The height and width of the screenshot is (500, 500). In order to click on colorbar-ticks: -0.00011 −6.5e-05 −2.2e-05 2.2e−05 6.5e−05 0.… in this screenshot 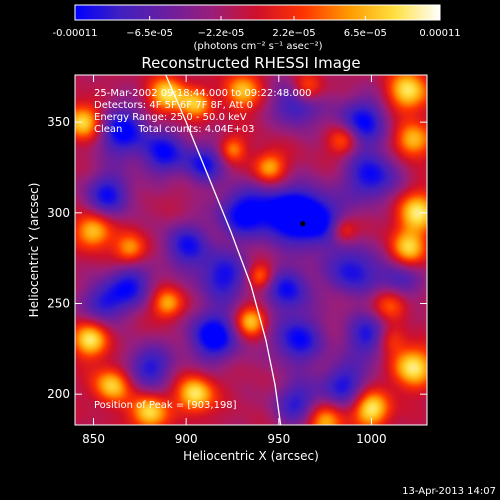, I will do `click(257, 27)`.